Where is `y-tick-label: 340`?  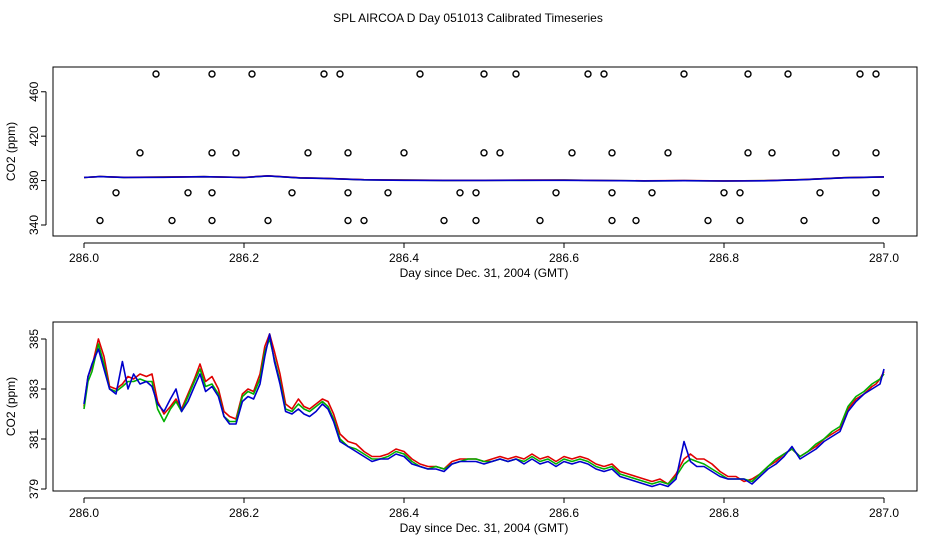
y-tick-label: 340 is located at coordinates (34, 225).